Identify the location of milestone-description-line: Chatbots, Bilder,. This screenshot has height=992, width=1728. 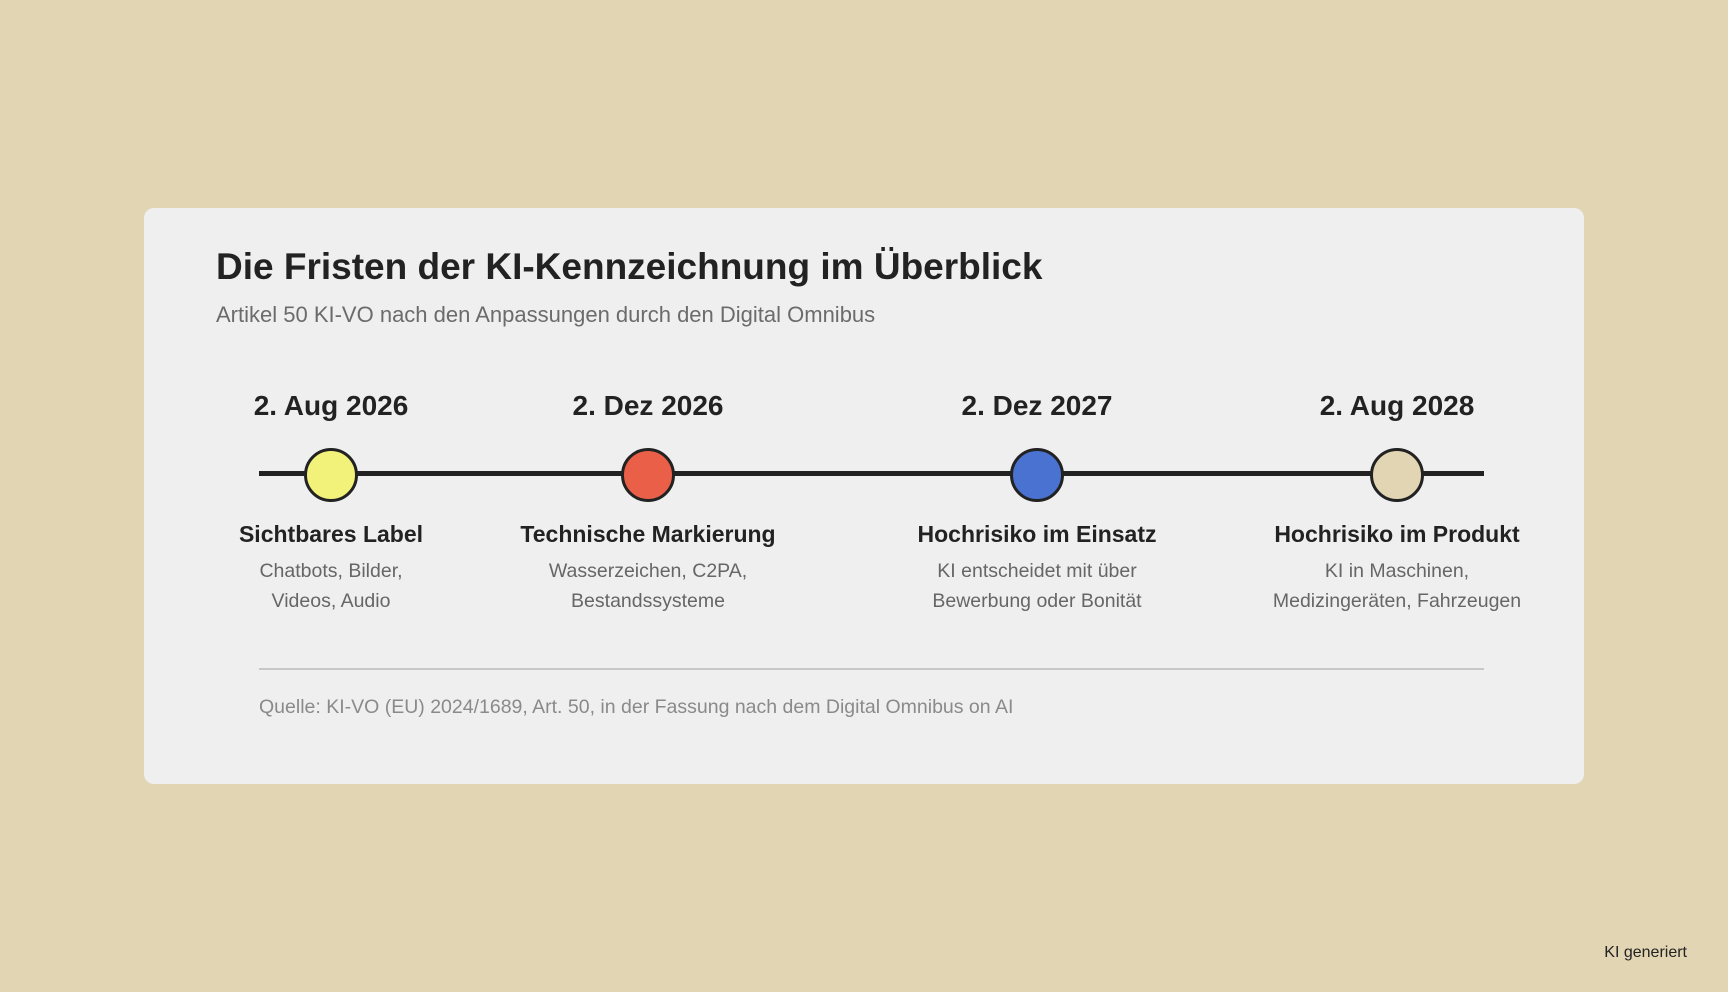
(331, 571).